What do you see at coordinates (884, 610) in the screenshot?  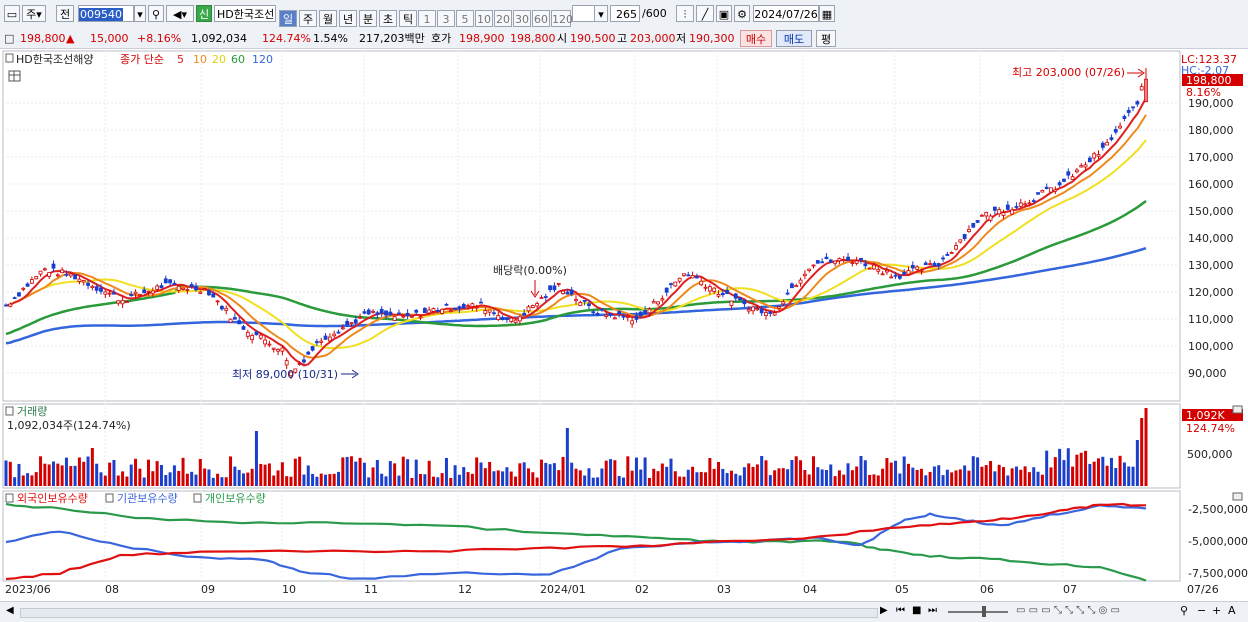 I see `scroll-right-icon: ▶` at bounding box center [884, 610].